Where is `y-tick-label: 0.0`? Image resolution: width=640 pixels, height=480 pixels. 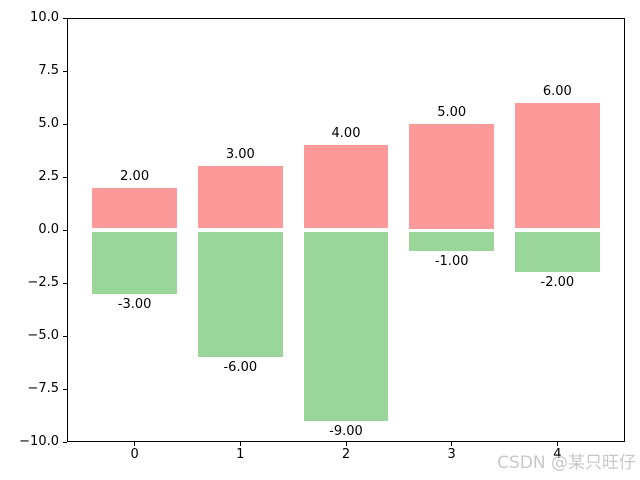
y-tick-label: 0.0 is located at coordinates (48, 229).